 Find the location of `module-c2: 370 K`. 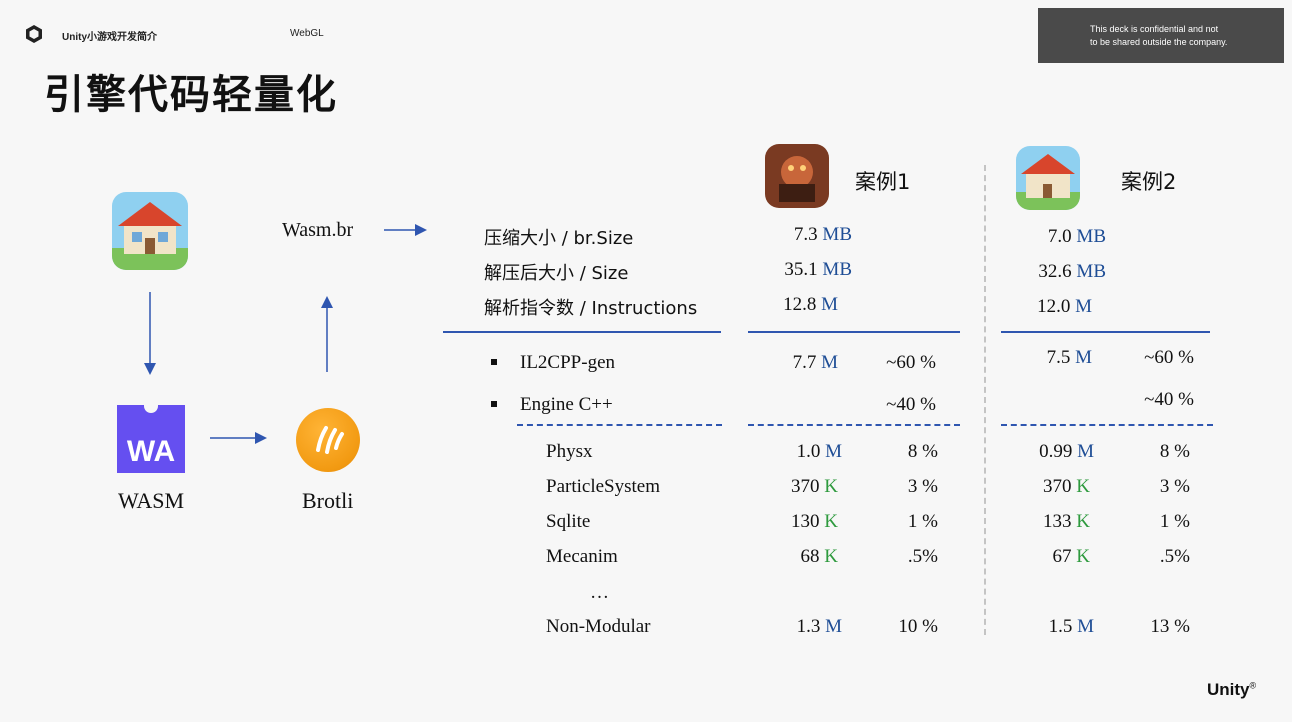

module-c2: 370 K is located at coordinates (1066, 486).